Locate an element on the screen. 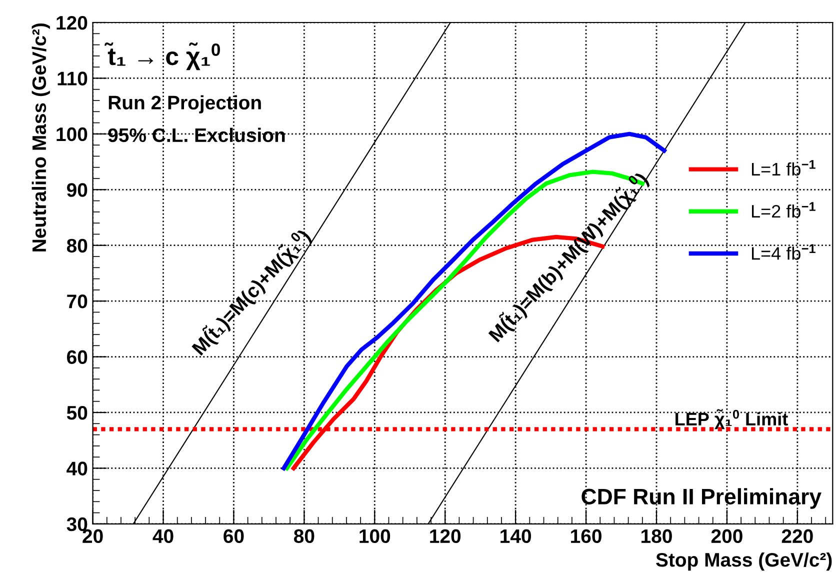  y-tick-label: 60 is located at coordinates (77, 357).